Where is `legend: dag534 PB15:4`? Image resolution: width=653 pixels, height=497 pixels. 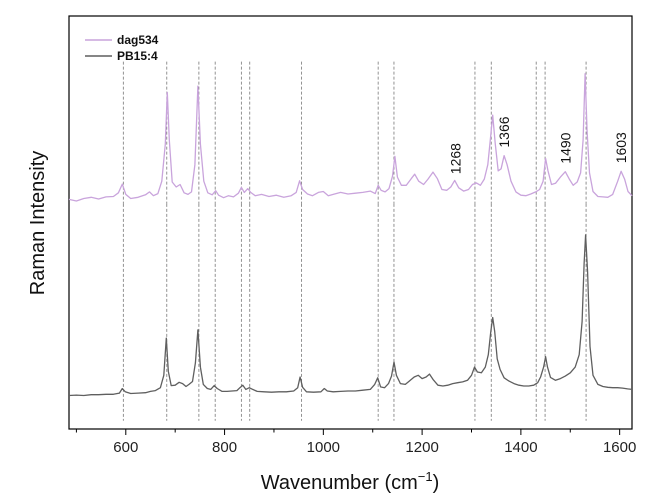 legend: dag534 PB15:4 is located at coordinates (122, 48).